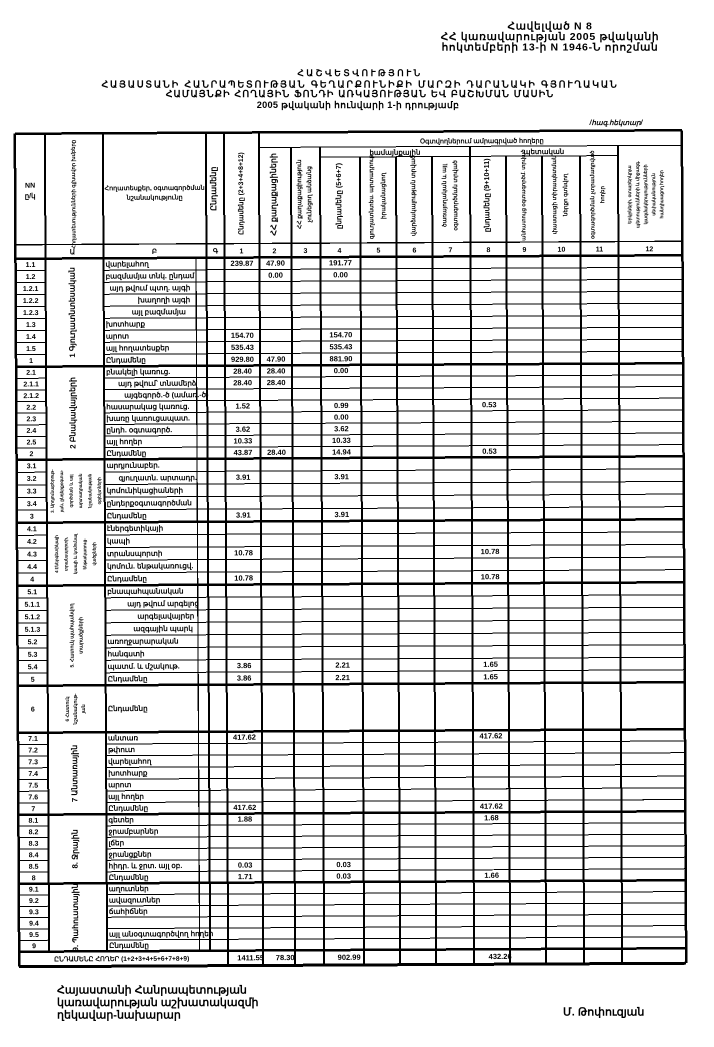  I want to click on svg-text: ՀՀ կառավարության 2005 թվականի, so click(550, 37).